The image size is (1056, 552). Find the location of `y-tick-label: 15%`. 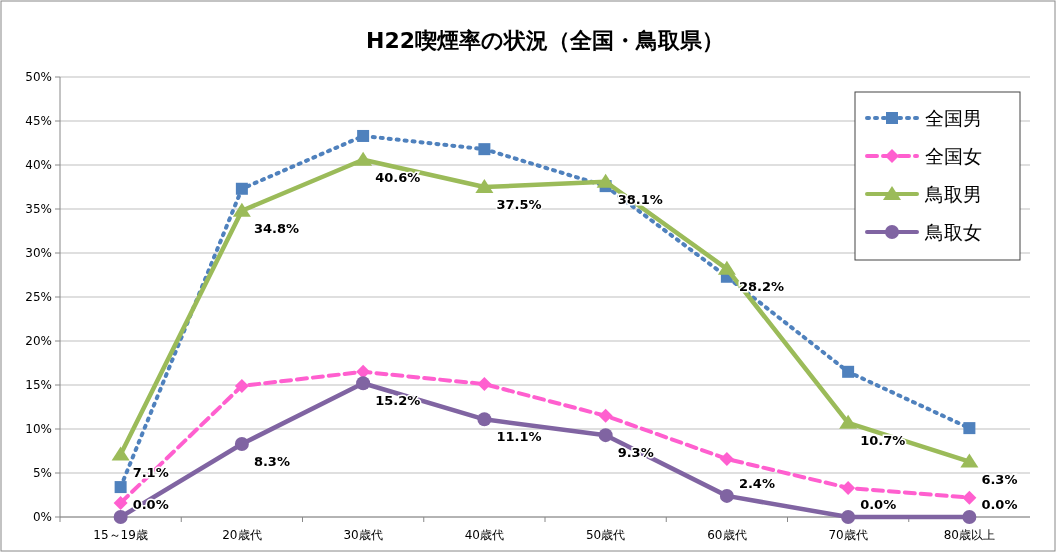

y-tick-label: 15% is located at coordinates (38, 385).